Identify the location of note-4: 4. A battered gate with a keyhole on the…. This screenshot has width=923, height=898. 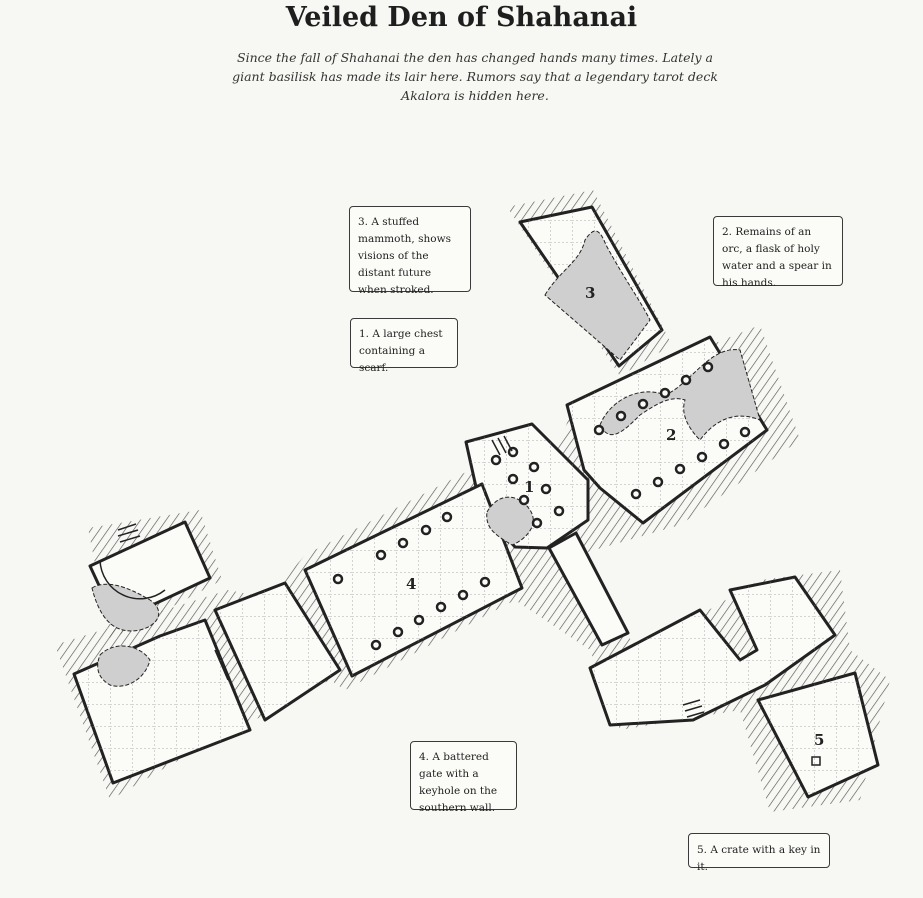
(463, 777).